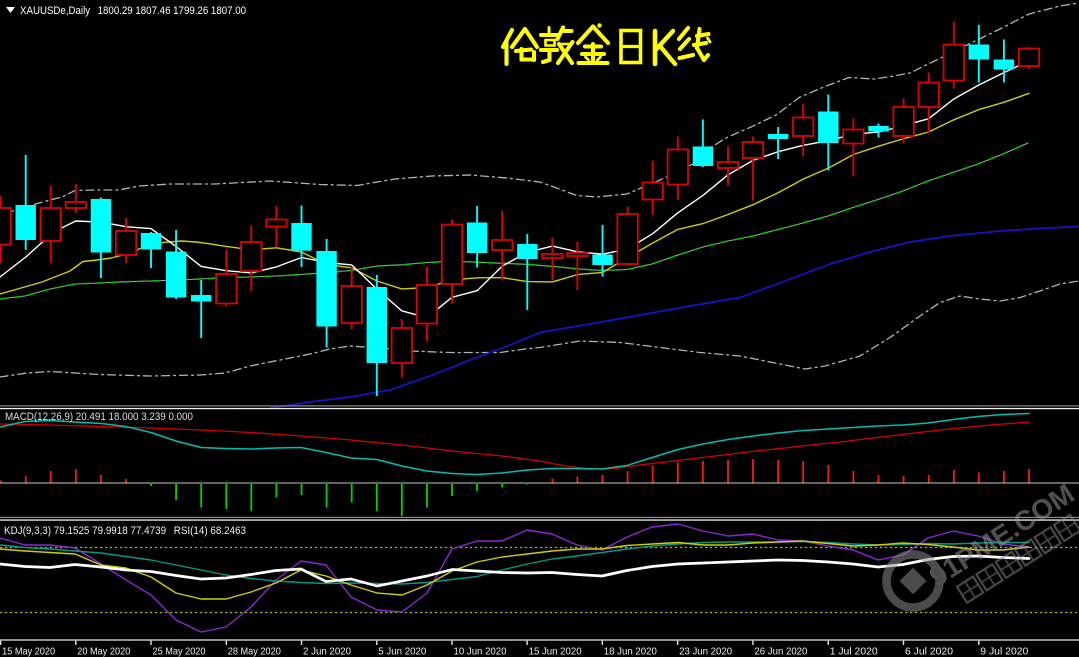  I want to click on svg-text: 20 May 2020, so click(103, 652).